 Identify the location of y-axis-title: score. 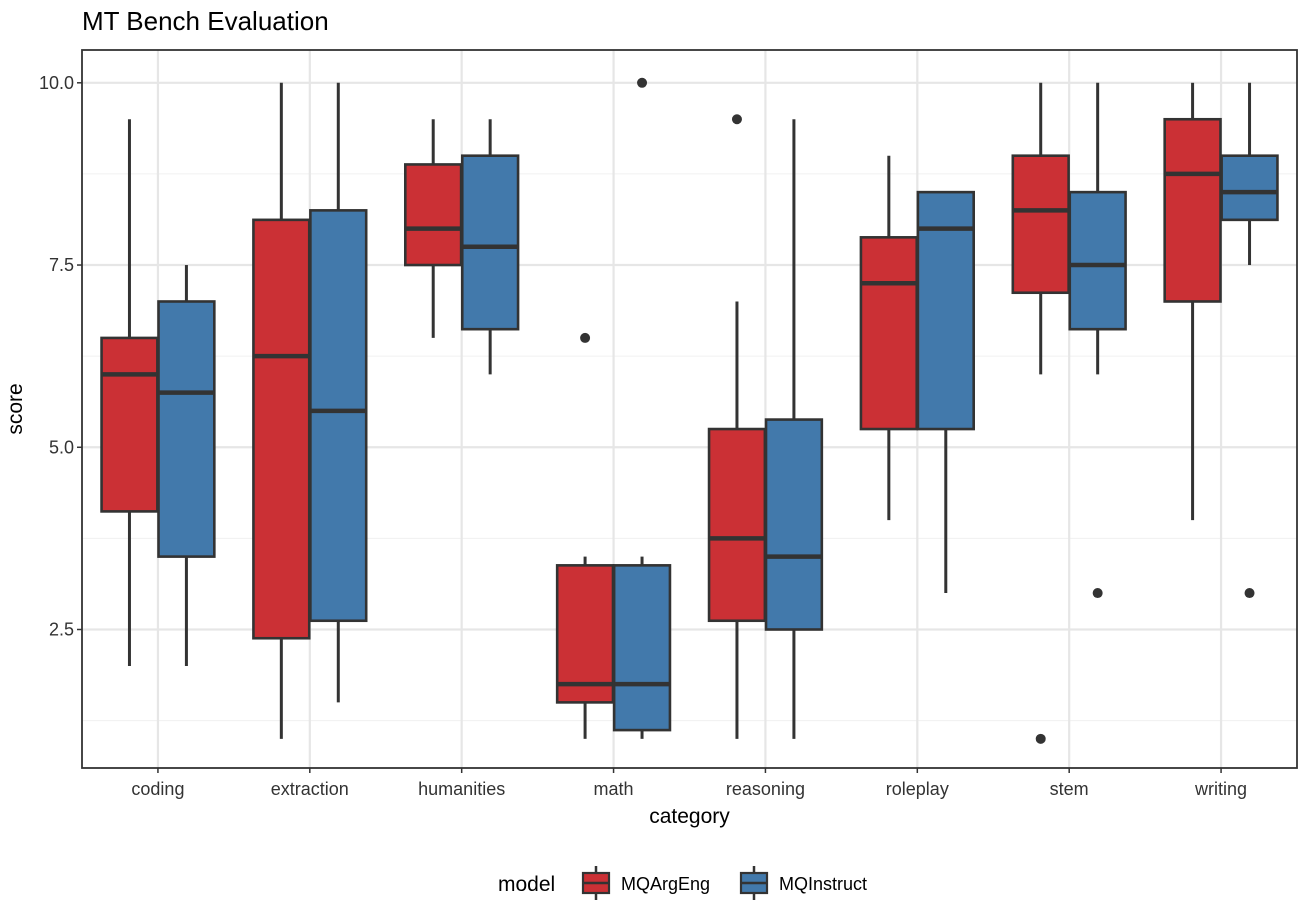
(15, 408).